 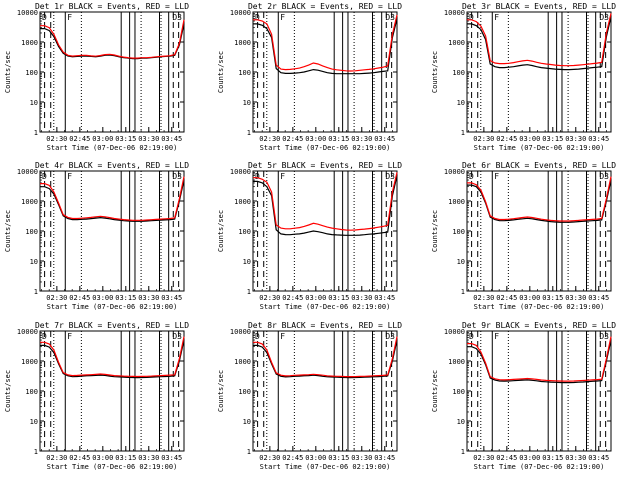 I want to click on panel-title: Det 5r BLACK = Events, RED = LLD, so click(x=325, y=165).